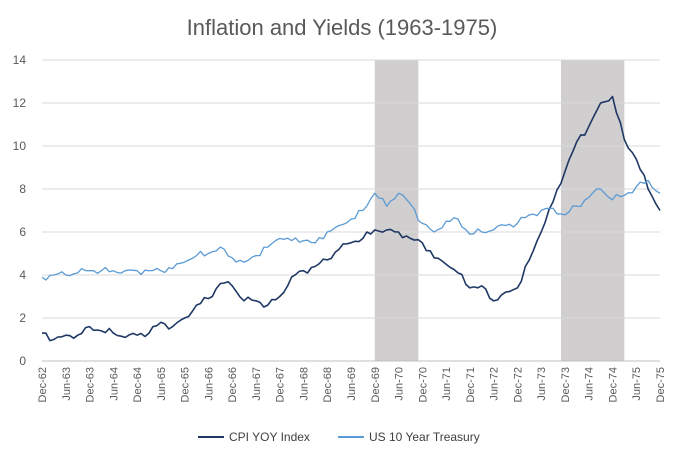 The image size is (676, 468). Describe the element at coordinates (376, 384) in the screenshot. I see `x-tick-label: Dec-69` at that location.